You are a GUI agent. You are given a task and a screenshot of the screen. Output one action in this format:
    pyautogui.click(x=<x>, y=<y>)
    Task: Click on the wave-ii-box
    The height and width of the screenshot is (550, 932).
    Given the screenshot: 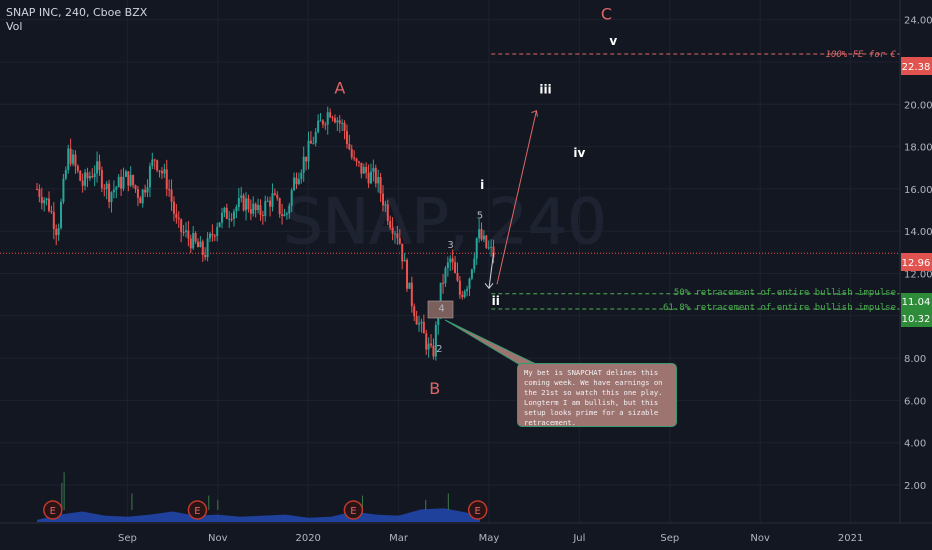 What is the action you would take?
    pyautogui.click(x=440, y=309)
    